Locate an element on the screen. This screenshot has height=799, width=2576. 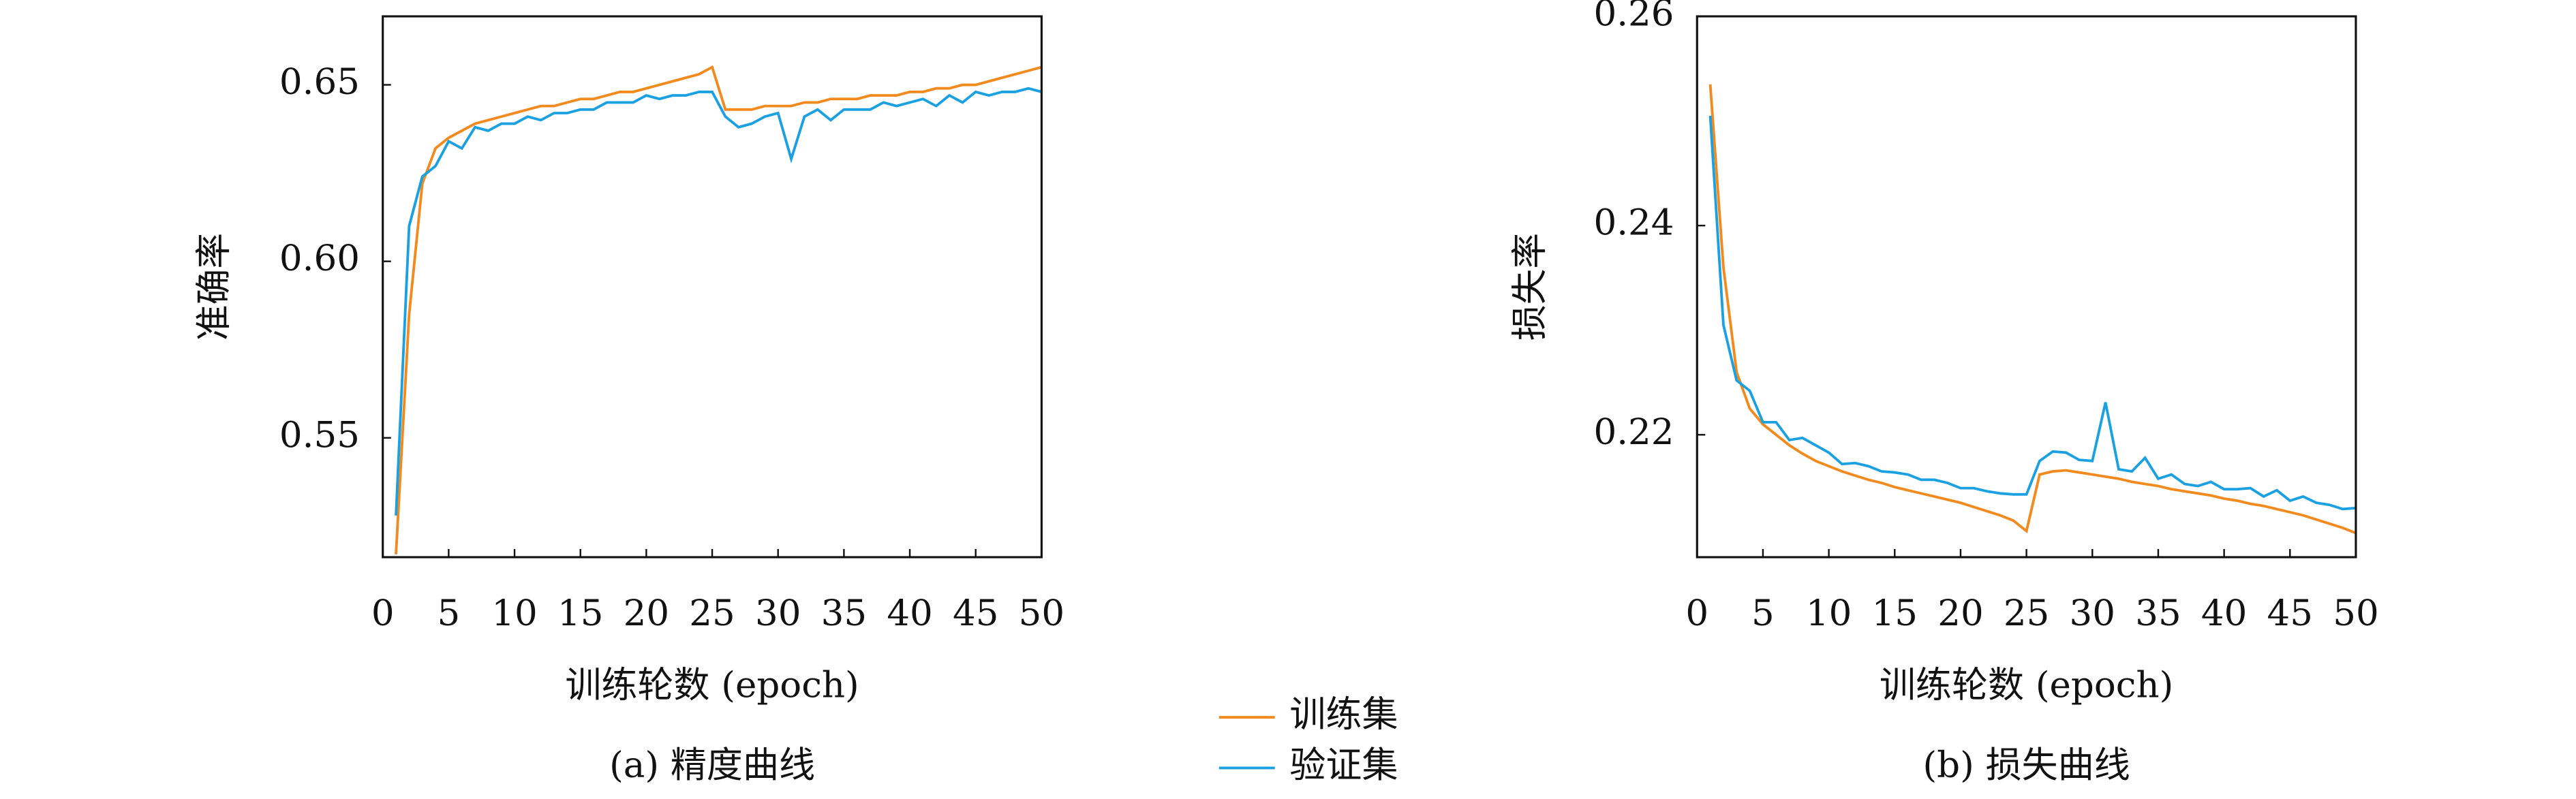
y-axis-label: 准确率 is located at coordinates (214, 287).